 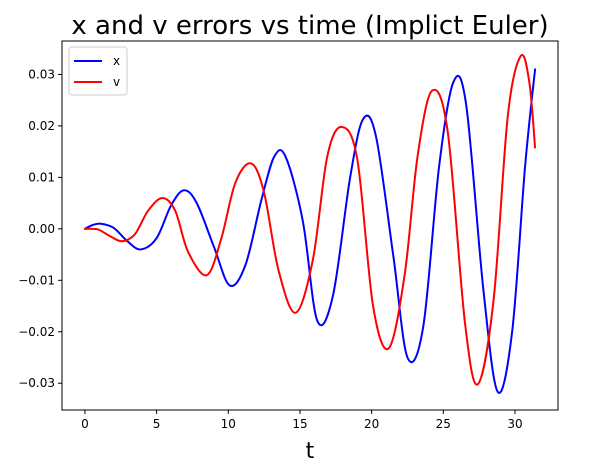 I want to click on y-axis: −0.03 −0.02 −0.01 0.00 0.01 0.02 0.03, so click(x=40, y=228).